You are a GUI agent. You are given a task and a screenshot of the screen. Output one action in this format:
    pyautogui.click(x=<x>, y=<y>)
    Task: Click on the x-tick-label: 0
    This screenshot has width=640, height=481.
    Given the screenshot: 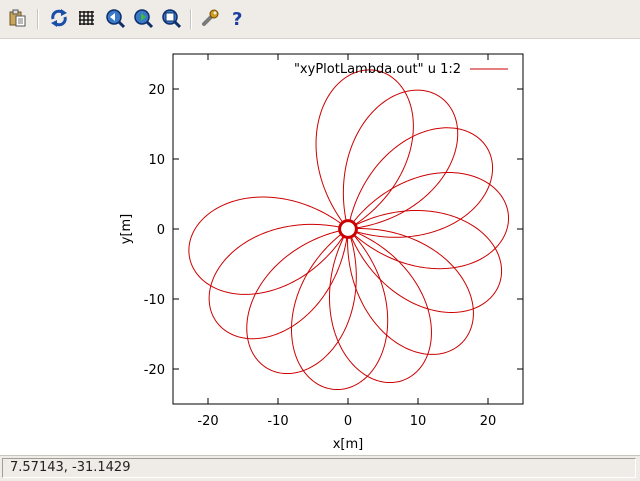 What is the action you would take?
    pyautogui.click(x=348, y=421)
    